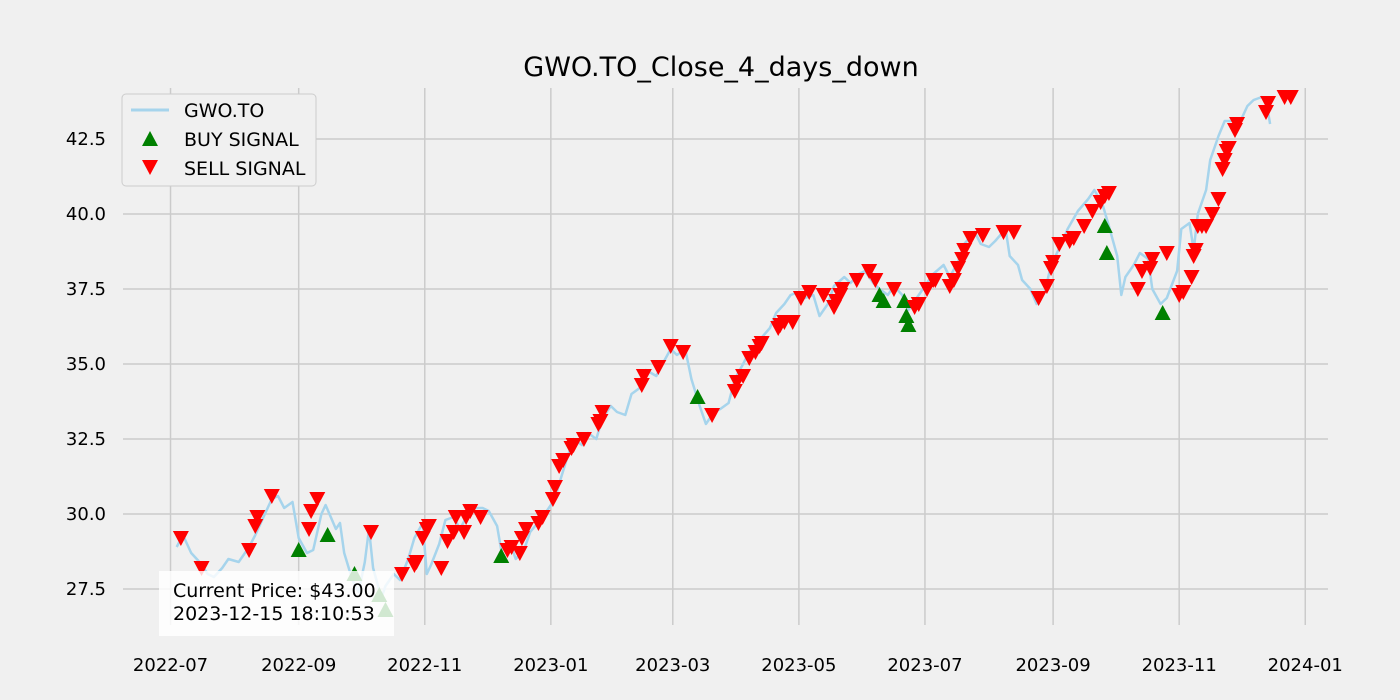 The image size is (1400, 700). What do you see at coordinates (720, 67) in the screenshot?
I see `chart-title: GWO.TO_Close_4_days_down` at bounding box center [720, 67].